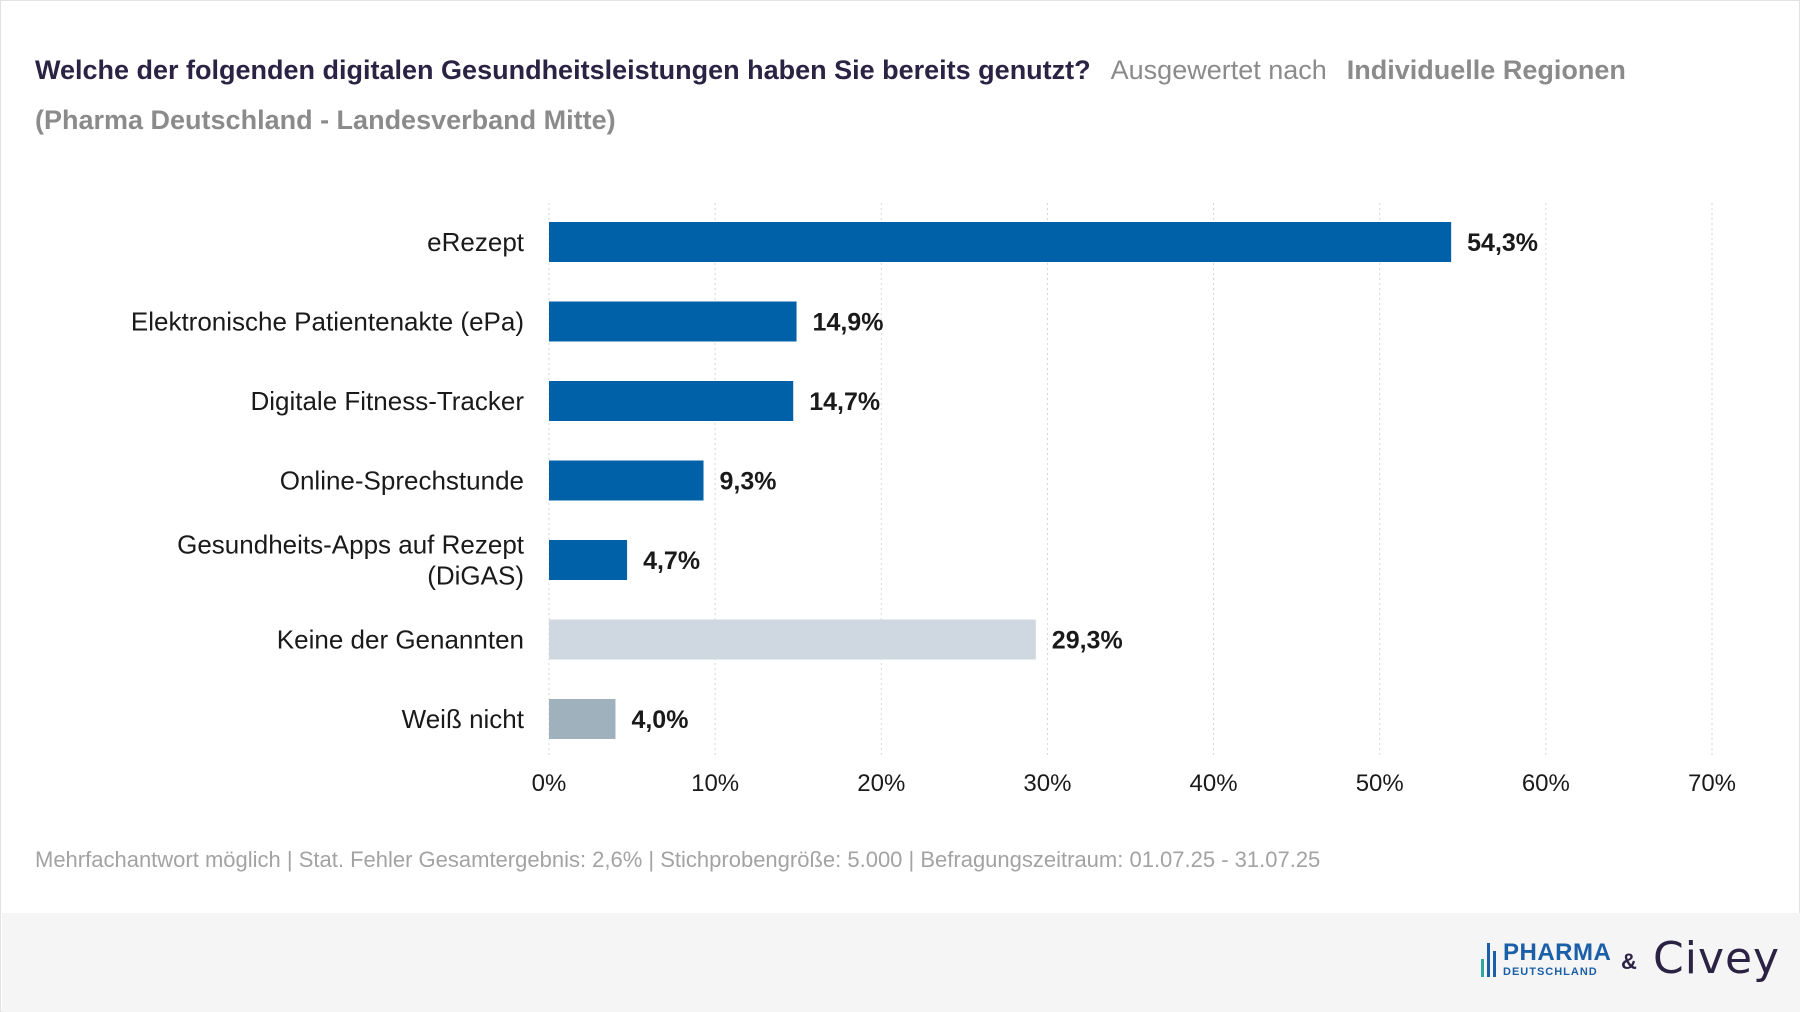 The width and height of the screenshot is (1800, 1012). Describe the element at coordinates (901, 962) in the screenshot. I see `footer-band` at that location.